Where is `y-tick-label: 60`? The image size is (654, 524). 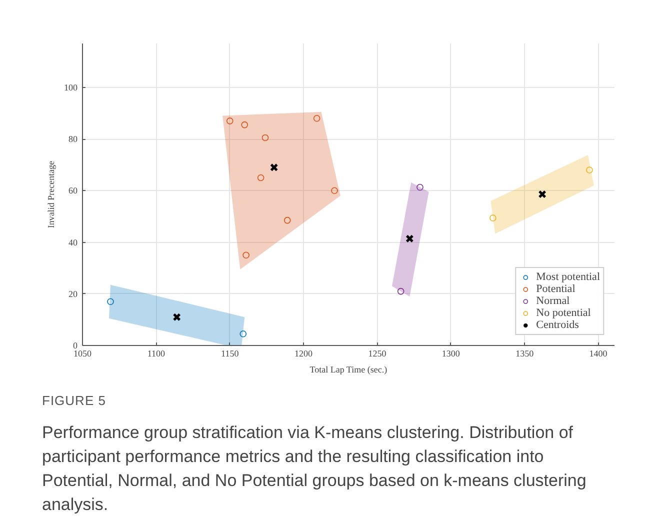 y-tick-label: 60 is located at coordinates (73, 191).